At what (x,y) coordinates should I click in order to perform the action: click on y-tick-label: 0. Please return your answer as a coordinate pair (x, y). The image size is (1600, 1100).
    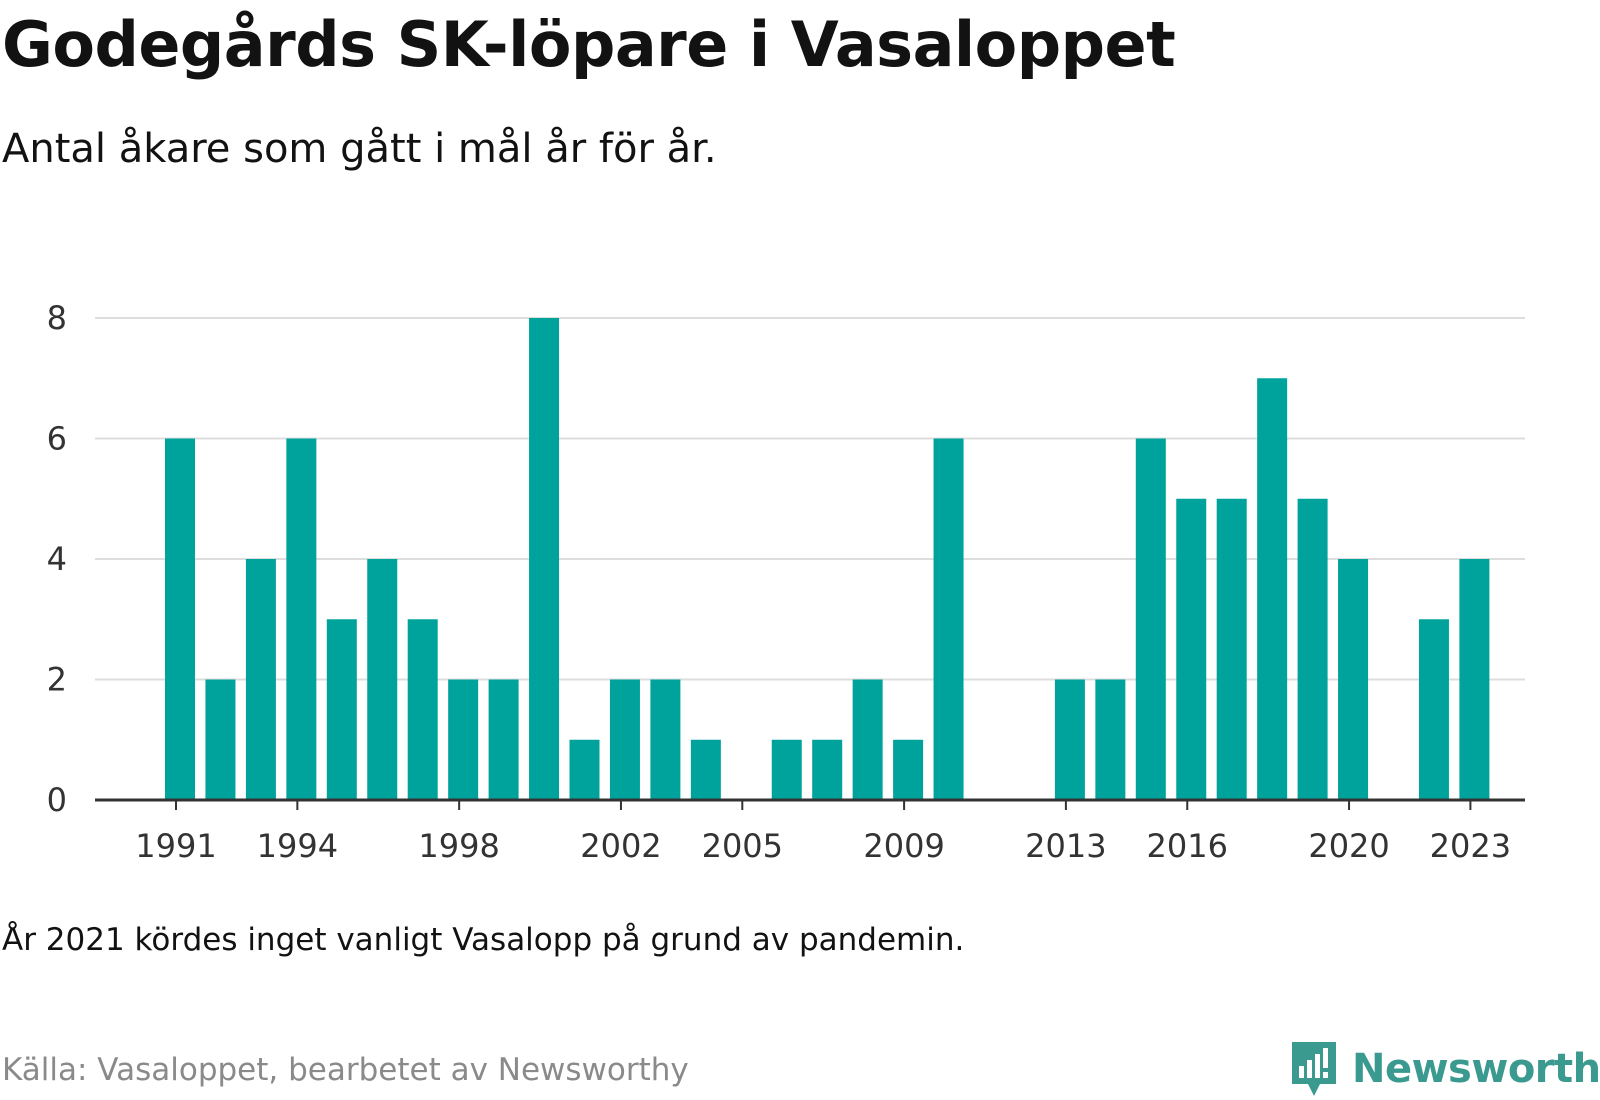
    Looking at the image, I should click on (57, 800).